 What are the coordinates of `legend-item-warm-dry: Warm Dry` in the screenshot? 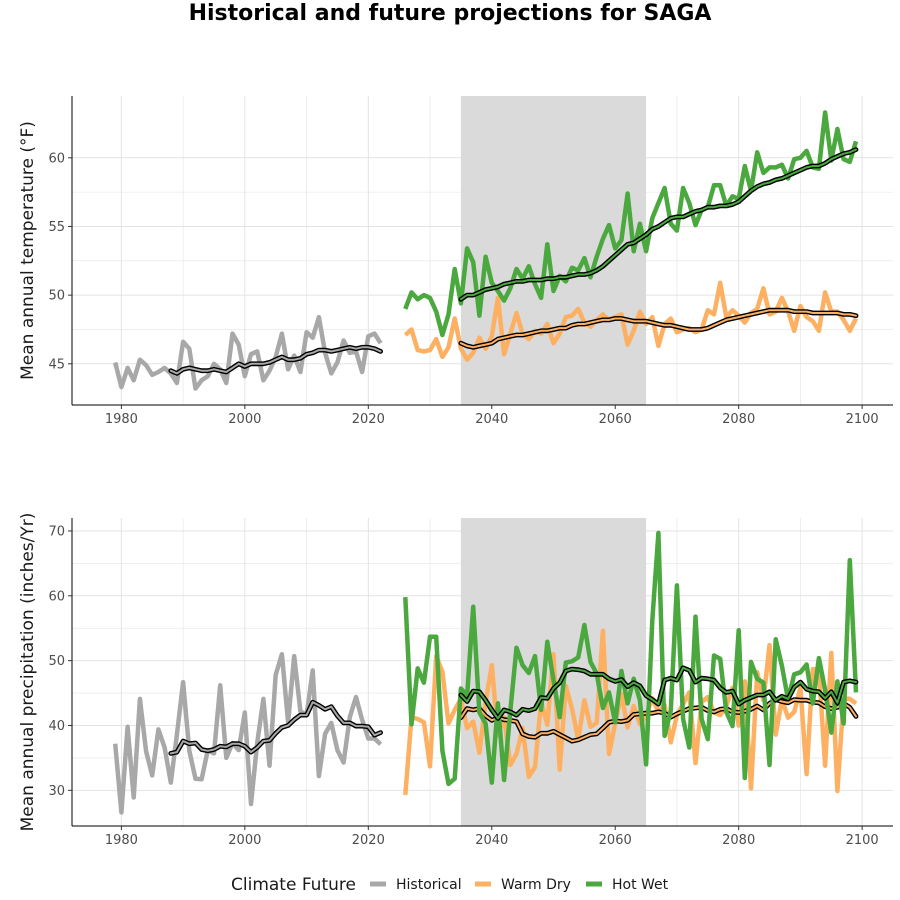 It's located at (523, 885).